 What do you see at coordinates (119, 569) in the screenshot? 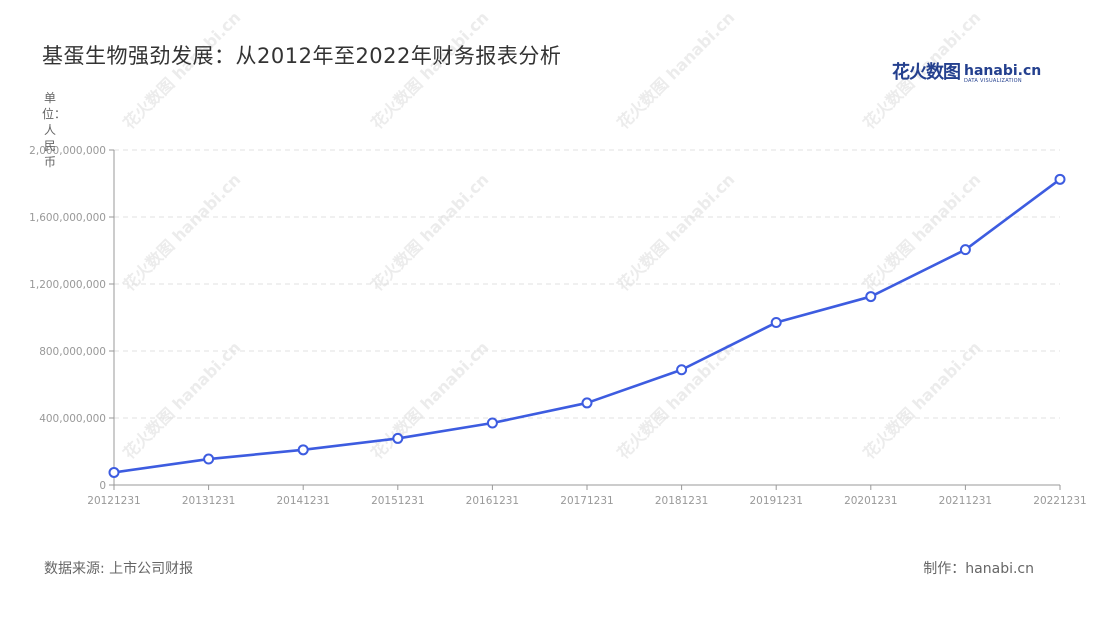
I see `source-note: 数据来源: 上市公司财报` at bounding box center [119, 569].